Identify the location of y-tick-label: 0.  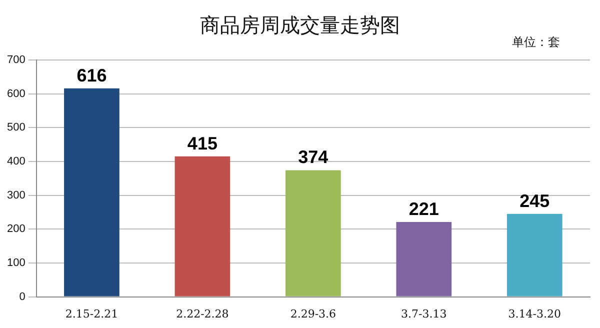
(22, 296).